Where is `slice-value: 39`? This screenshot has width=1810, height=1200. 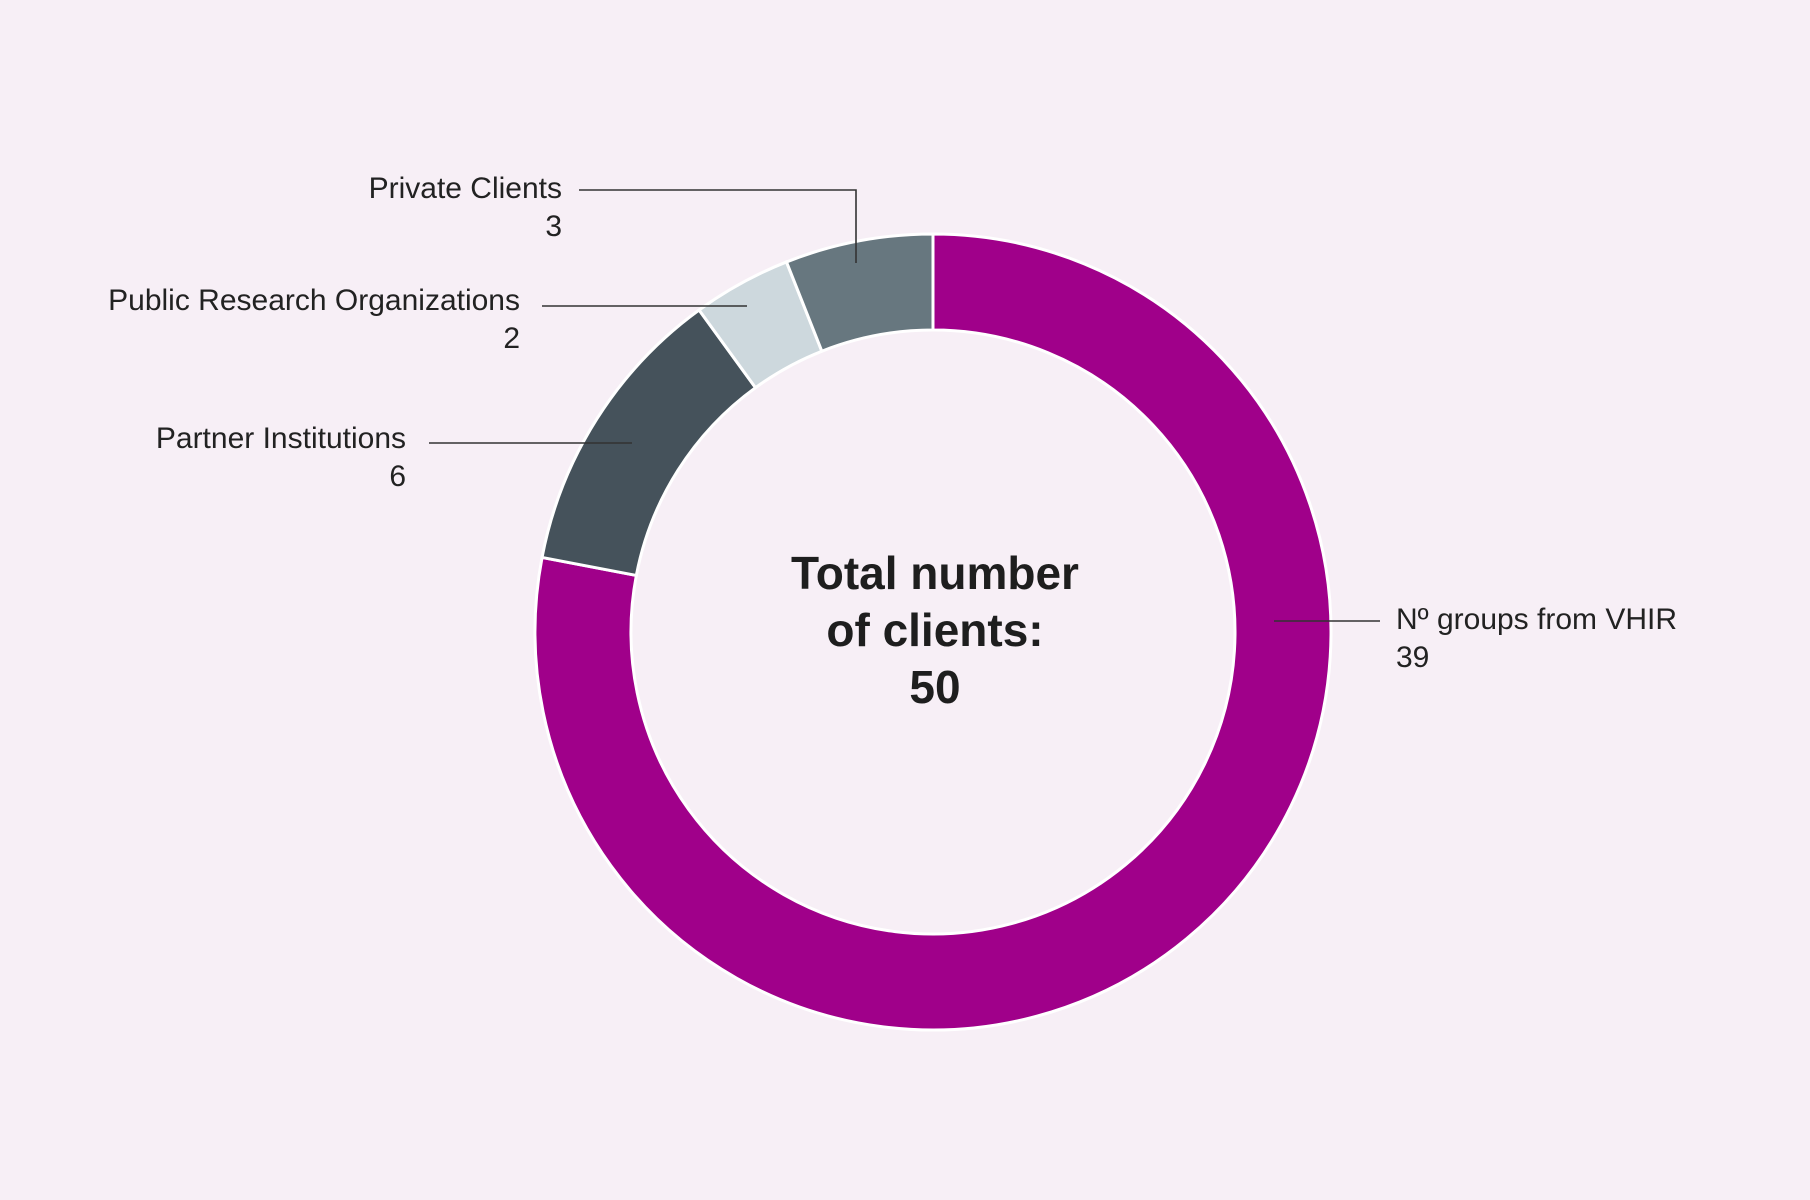 slice-value: 39 is located at coordinates (1412, 657).